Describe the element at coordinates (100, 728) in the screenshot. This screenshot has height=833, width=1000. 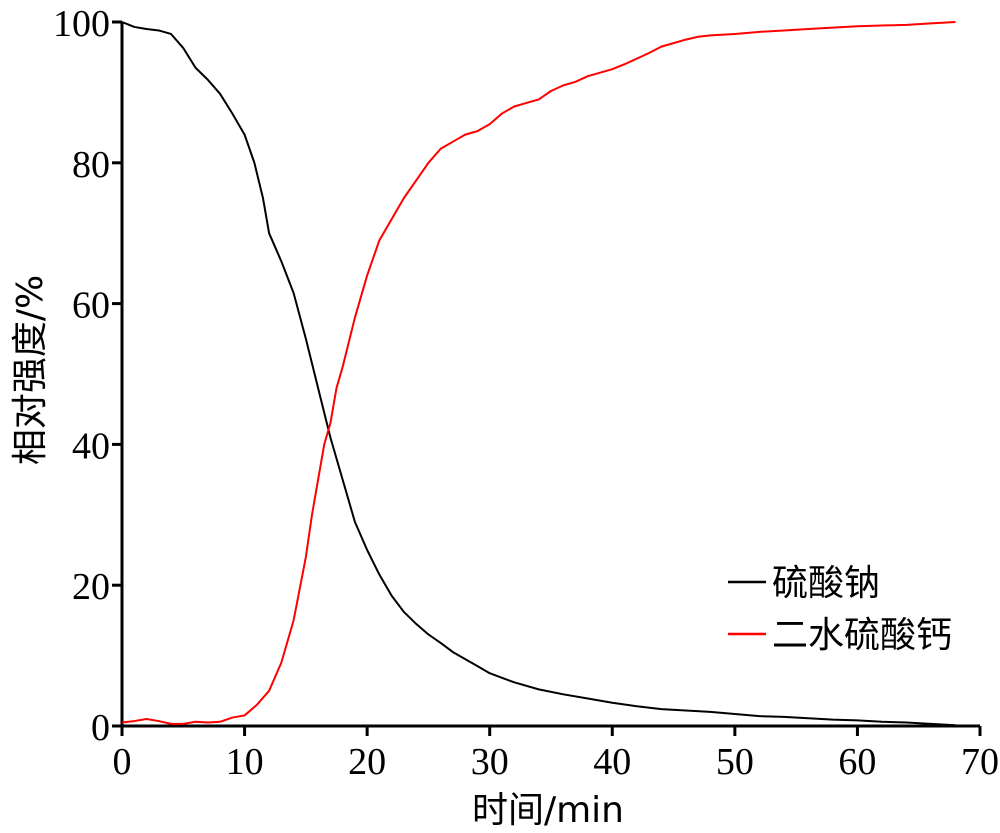
I see `y-tick-label: 0` at that location.